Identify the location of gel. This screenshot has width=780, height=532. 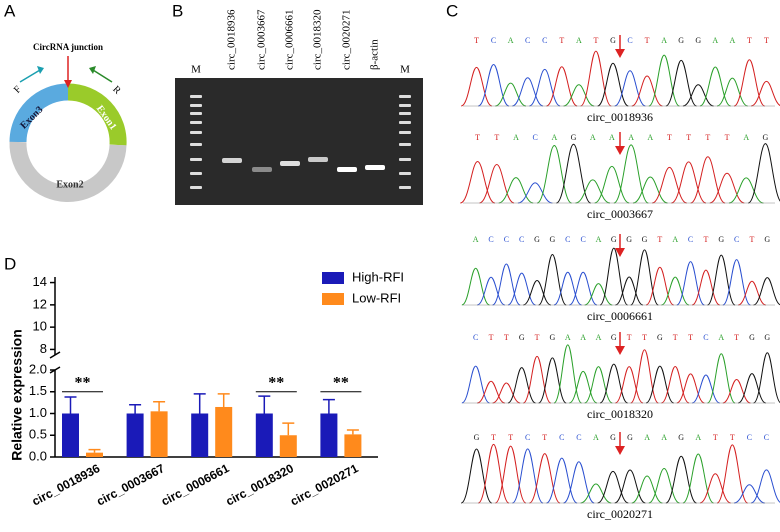
(299, 141).